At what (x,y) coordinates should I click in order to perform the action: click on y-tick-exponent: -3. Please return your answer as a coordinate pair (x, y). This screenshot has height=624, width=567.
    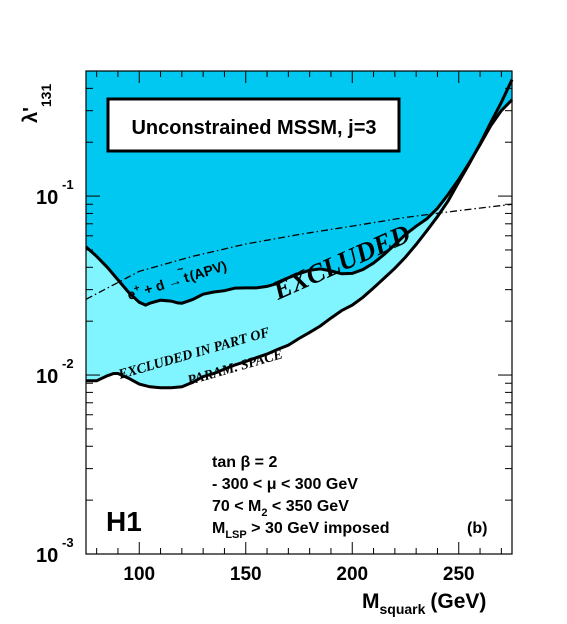
    Looking at the image, I should click on (68, 542).